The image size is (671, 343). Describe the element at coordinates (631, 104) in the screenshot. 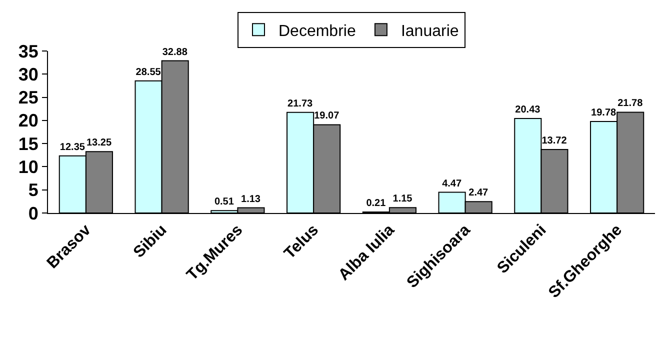

I see `data-label: 21.78` at that location.